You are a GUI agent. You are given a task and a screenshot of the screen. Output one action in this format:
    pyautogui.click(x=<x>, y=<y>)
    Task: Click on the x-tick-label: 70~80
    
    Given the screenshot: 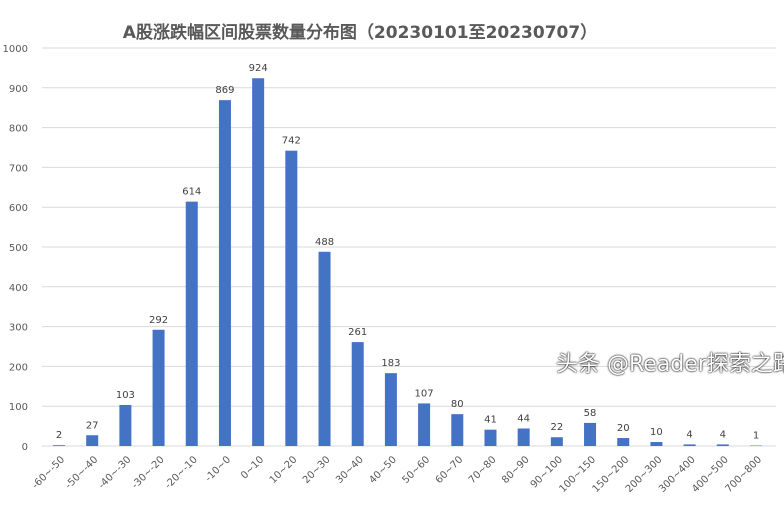 What is the action you would take?
    pyautogui.click(x=483, y=470)
    